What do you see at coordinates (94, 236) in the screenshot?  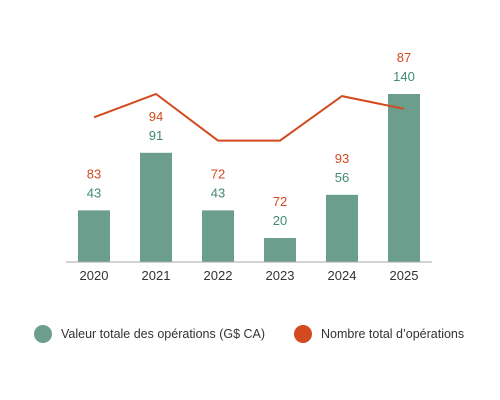 I see `bar-2020` at bounding box center [94, 236].